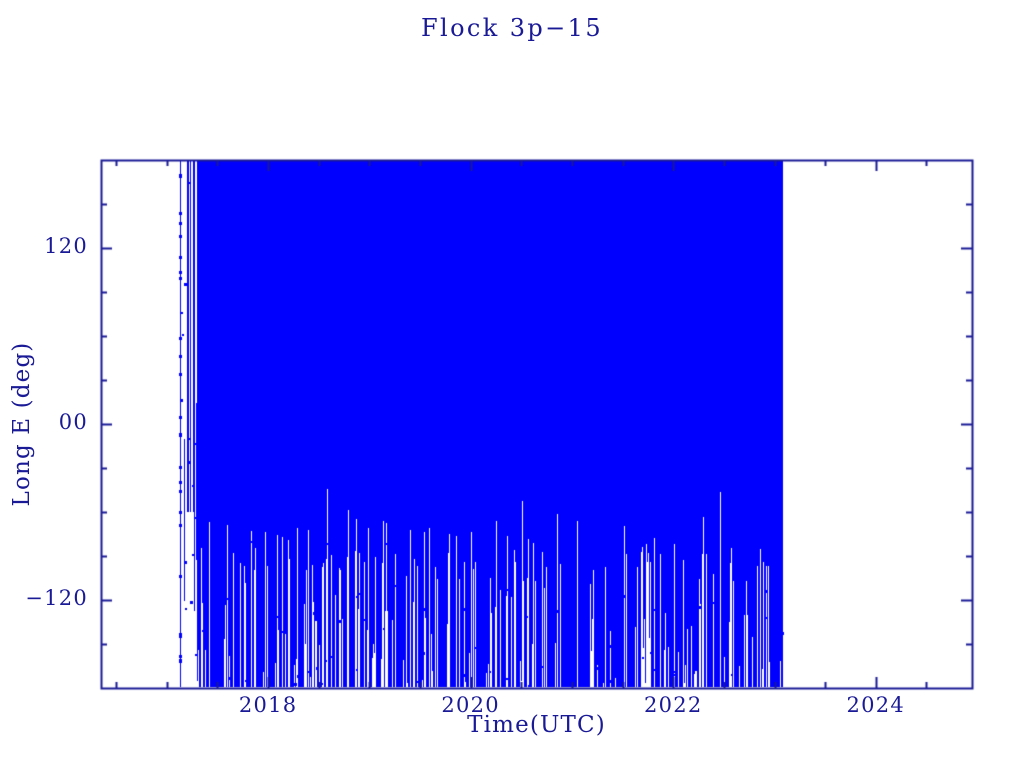 Image resolution: width=1024 pixels, height=768 pixels. I want to click on x-tick-label-2020: 2020, so click(470, 705).